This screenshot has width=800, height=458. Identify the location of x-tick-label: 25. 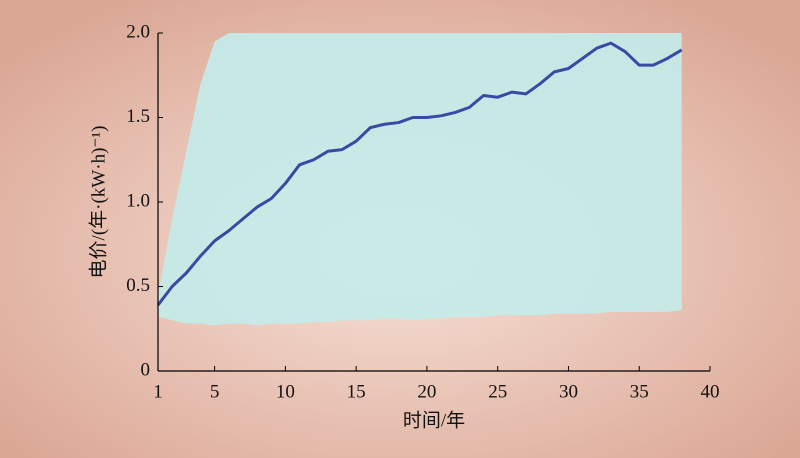
(497, 391).